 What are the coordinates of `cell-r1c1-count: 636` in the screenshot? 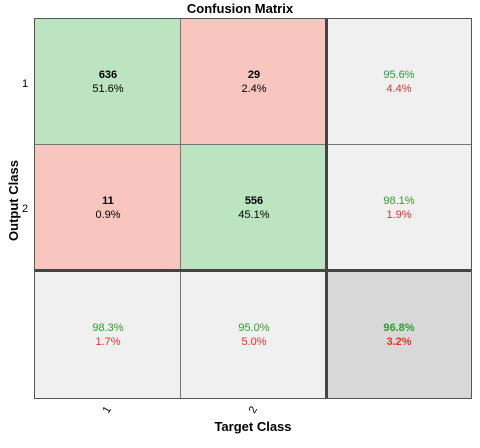 It's located at (108, 75).